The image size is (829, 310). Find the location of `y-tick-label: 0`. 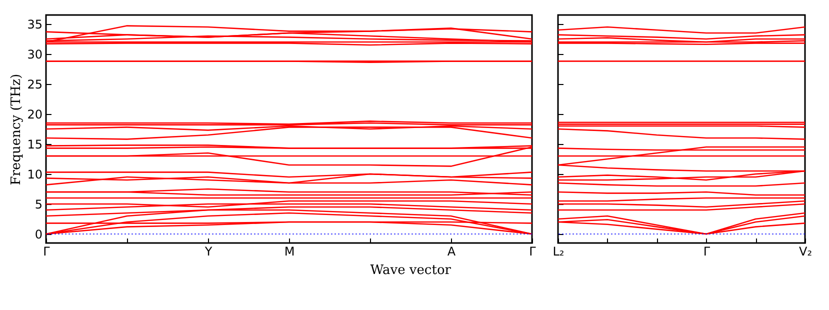

y-tick-label: 0 is located at coordinates (38, 235).